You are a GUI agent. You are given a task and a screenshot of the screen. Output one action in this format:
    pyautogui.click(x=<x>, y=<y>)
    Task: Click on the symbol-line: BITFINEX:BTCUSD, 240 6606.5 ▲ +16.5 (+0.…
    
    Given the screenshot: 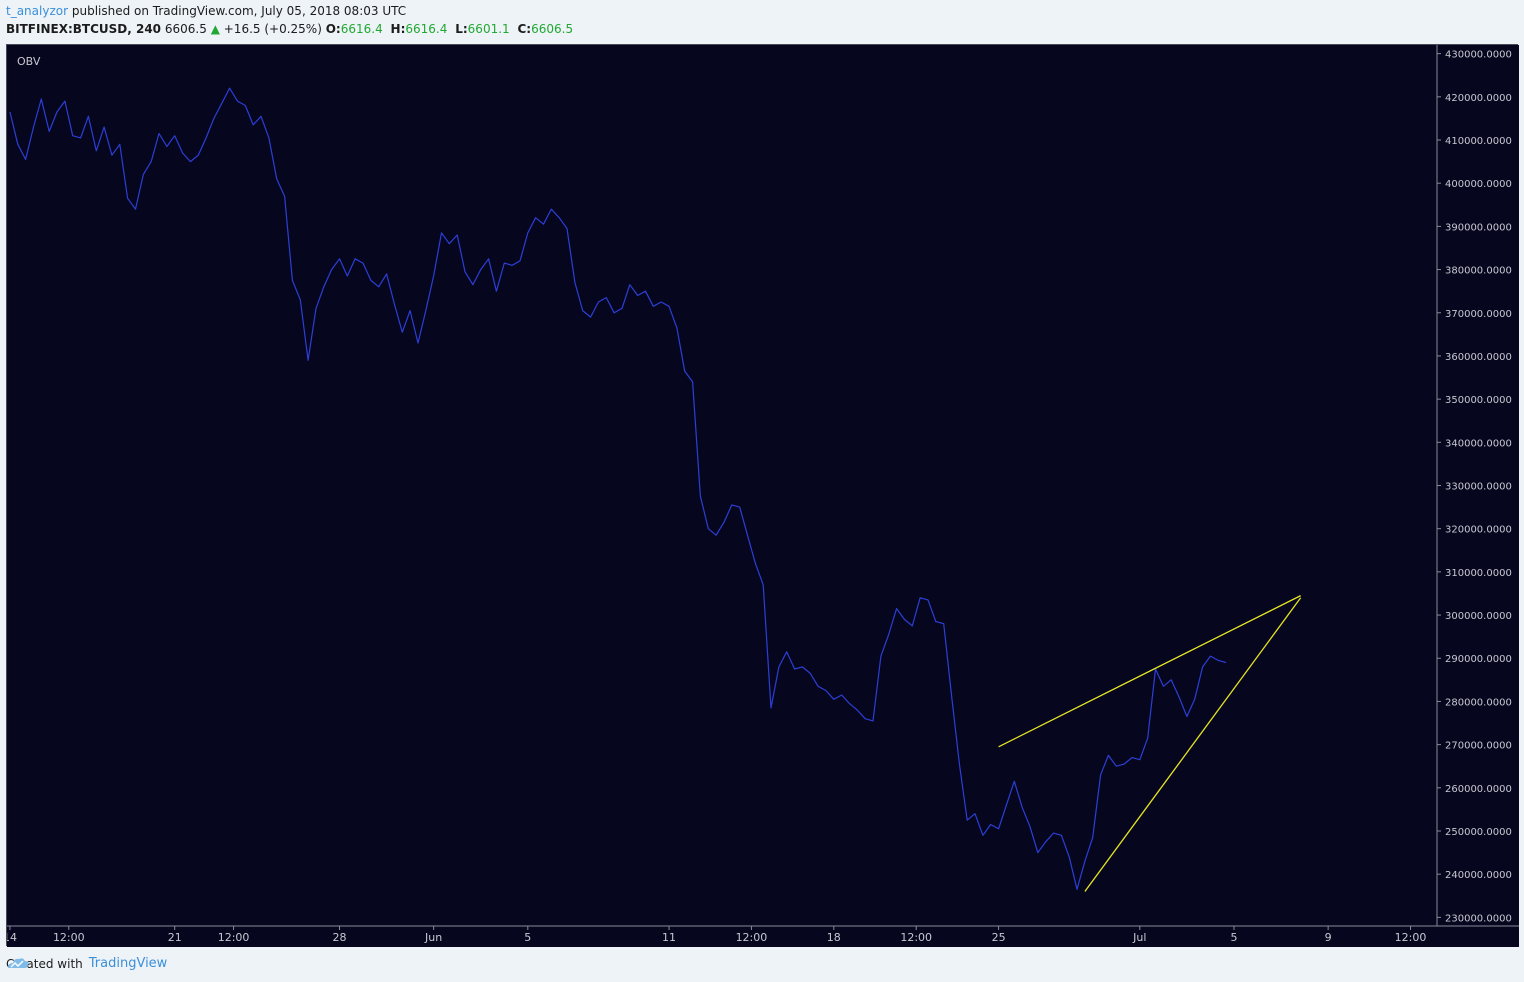 What is the action you would take?
    pyautogui.click(x=291, y=29)
    